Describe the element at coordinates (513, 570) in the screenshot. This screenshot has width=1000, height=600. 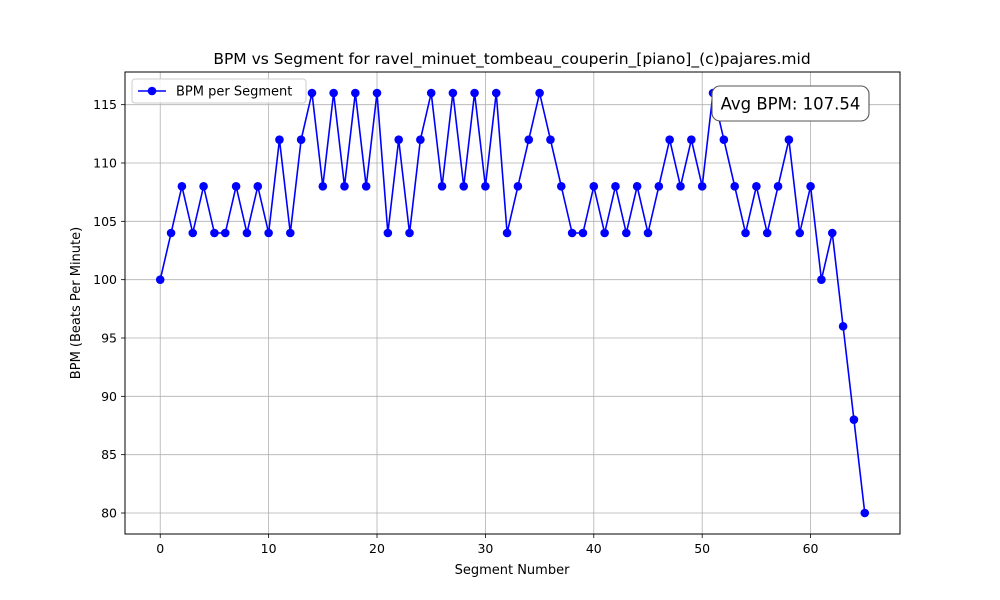
I see `x-axis-label: Segment Number` at that location.